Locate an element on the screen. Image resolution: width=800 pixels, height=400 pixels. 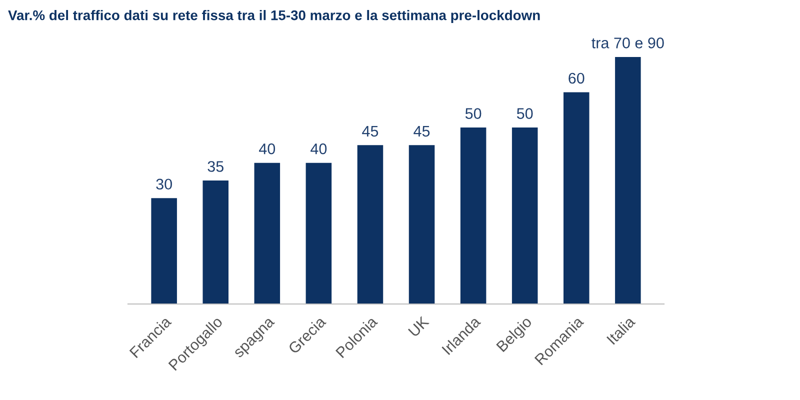
data-label: 35 is located at coordinates (216, 166).